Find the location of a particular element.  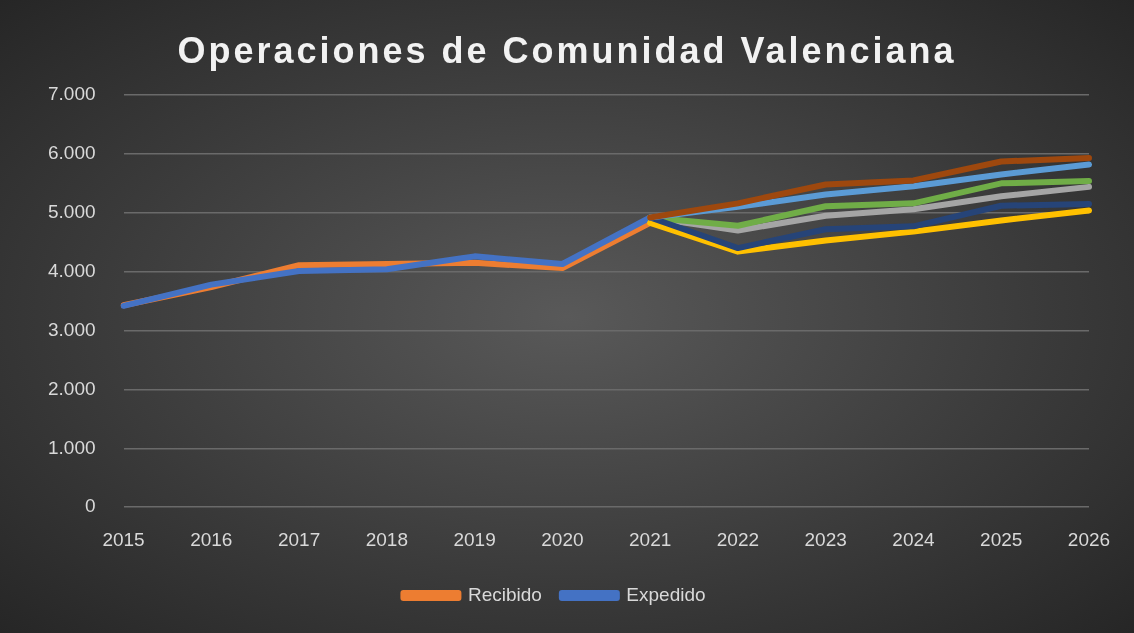

x-tick-label: 2023 is located at coordinates (825, 539).